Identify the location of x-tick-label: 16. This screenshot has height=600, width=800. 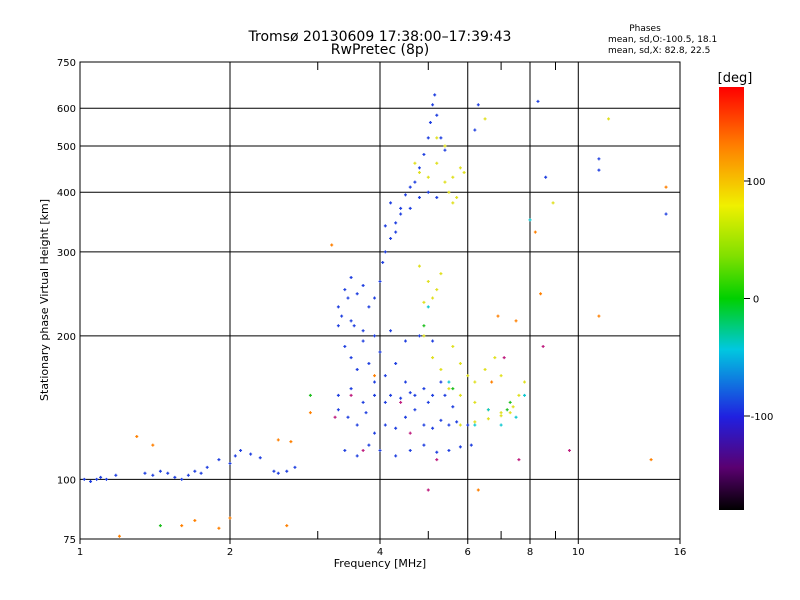
(680, 552).